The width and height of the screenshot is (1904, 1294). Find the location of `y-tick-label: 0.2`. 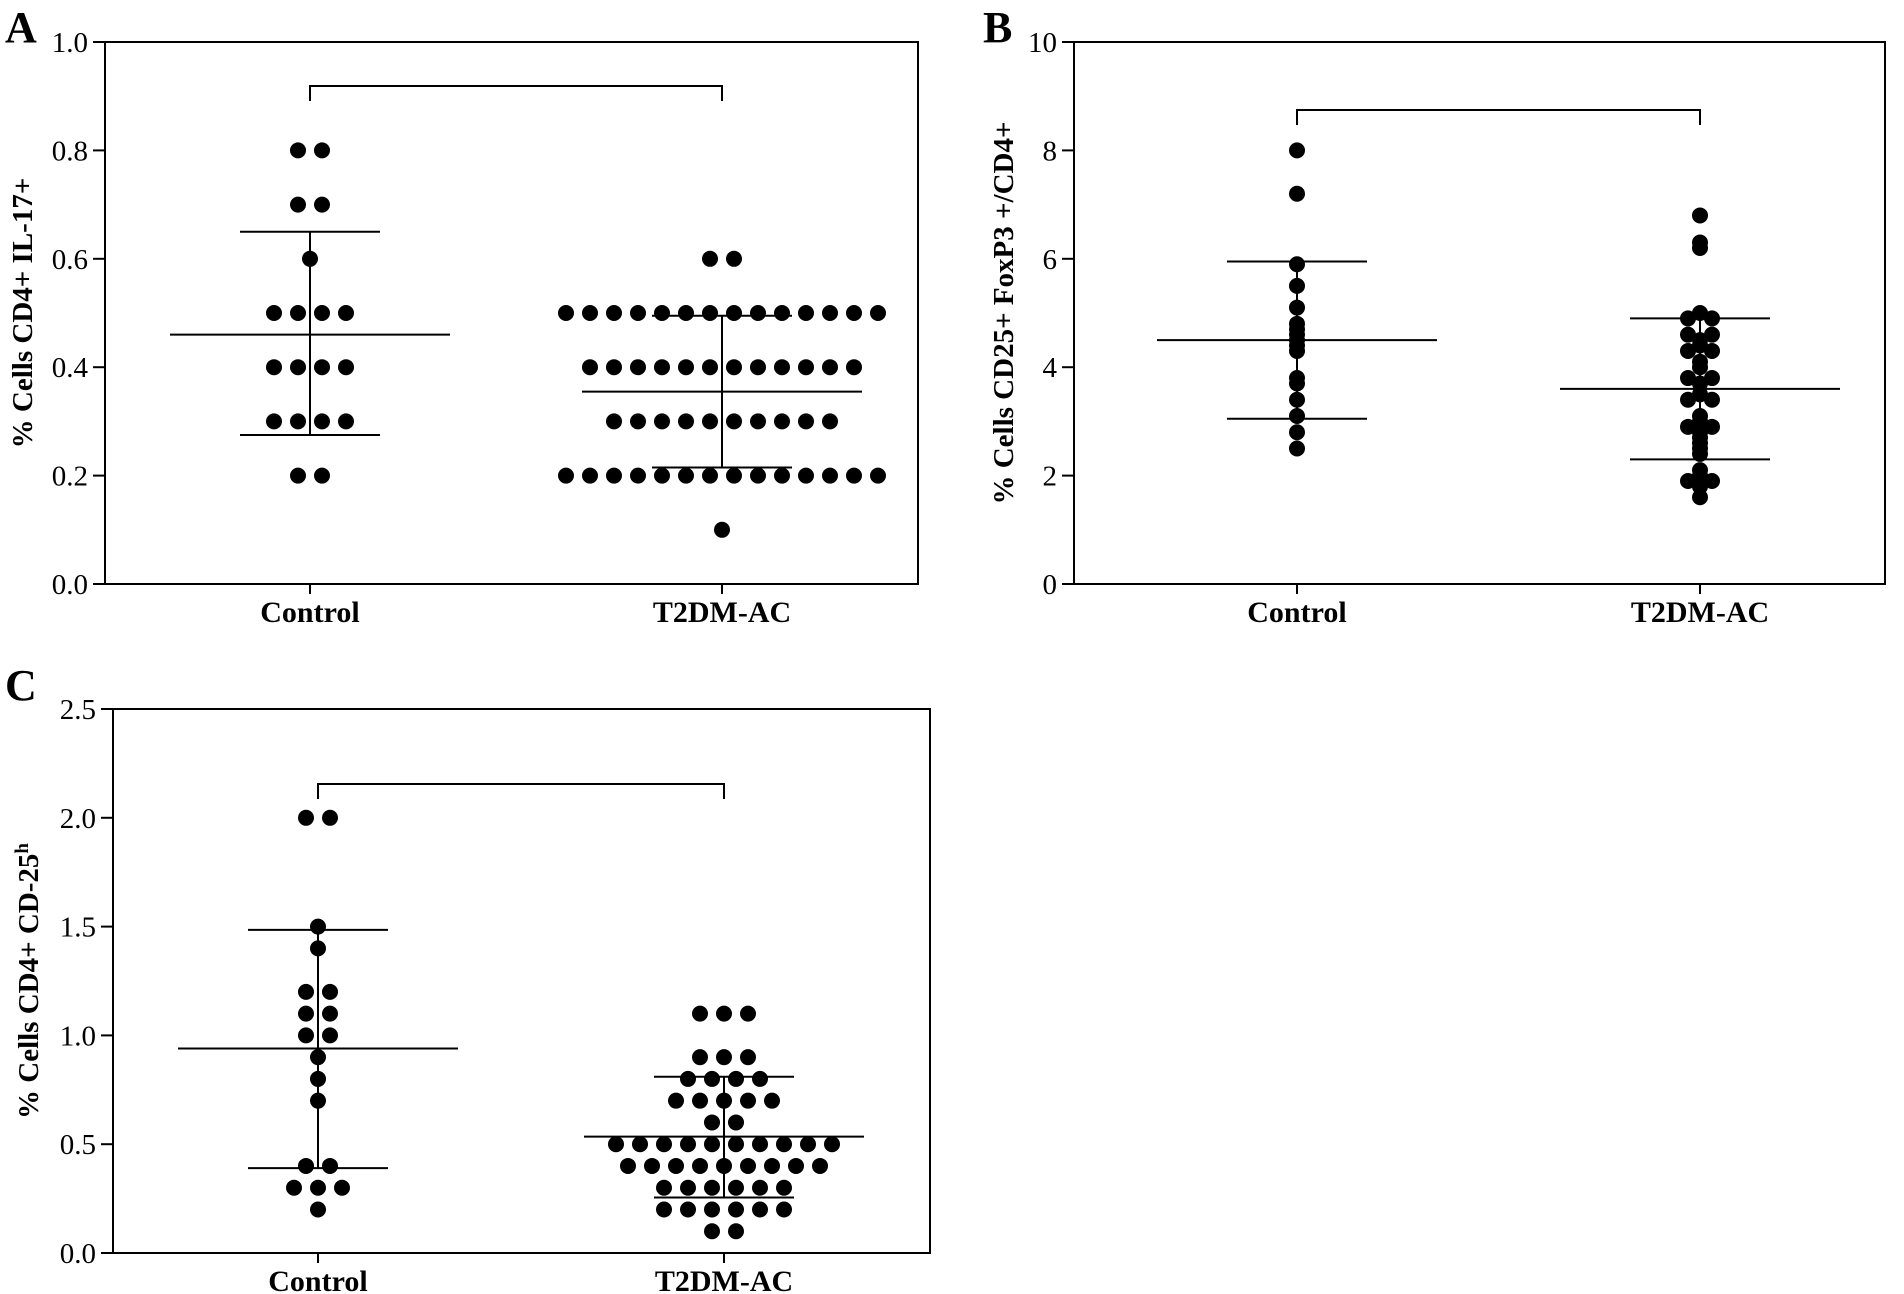

y-tick-label: 0.2 is located at coordinates (70, 477).